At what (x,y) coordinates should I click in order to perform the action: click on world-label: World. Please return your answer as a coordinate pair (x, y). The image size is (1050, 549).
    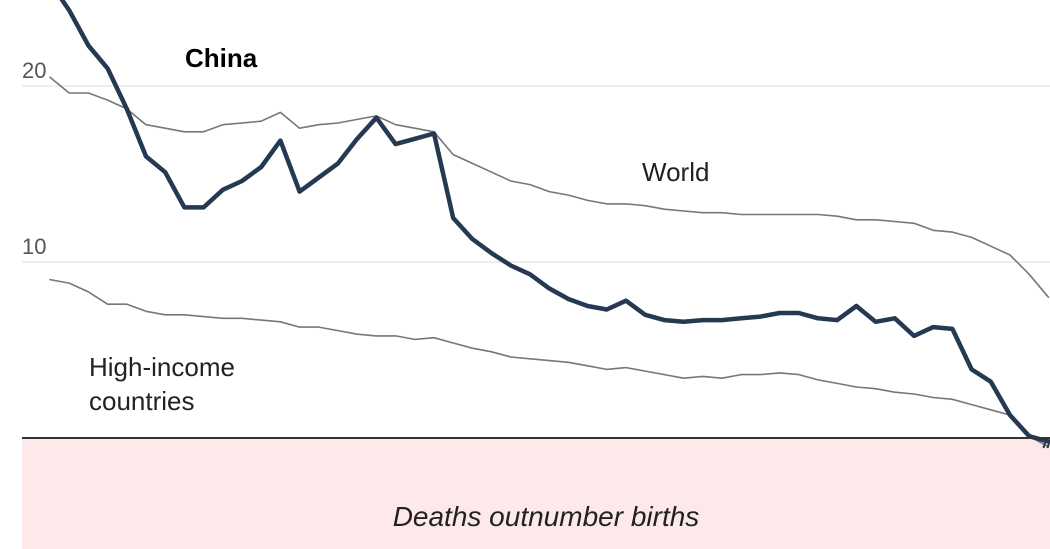
    Looking at the image, I should click on (675, 172).